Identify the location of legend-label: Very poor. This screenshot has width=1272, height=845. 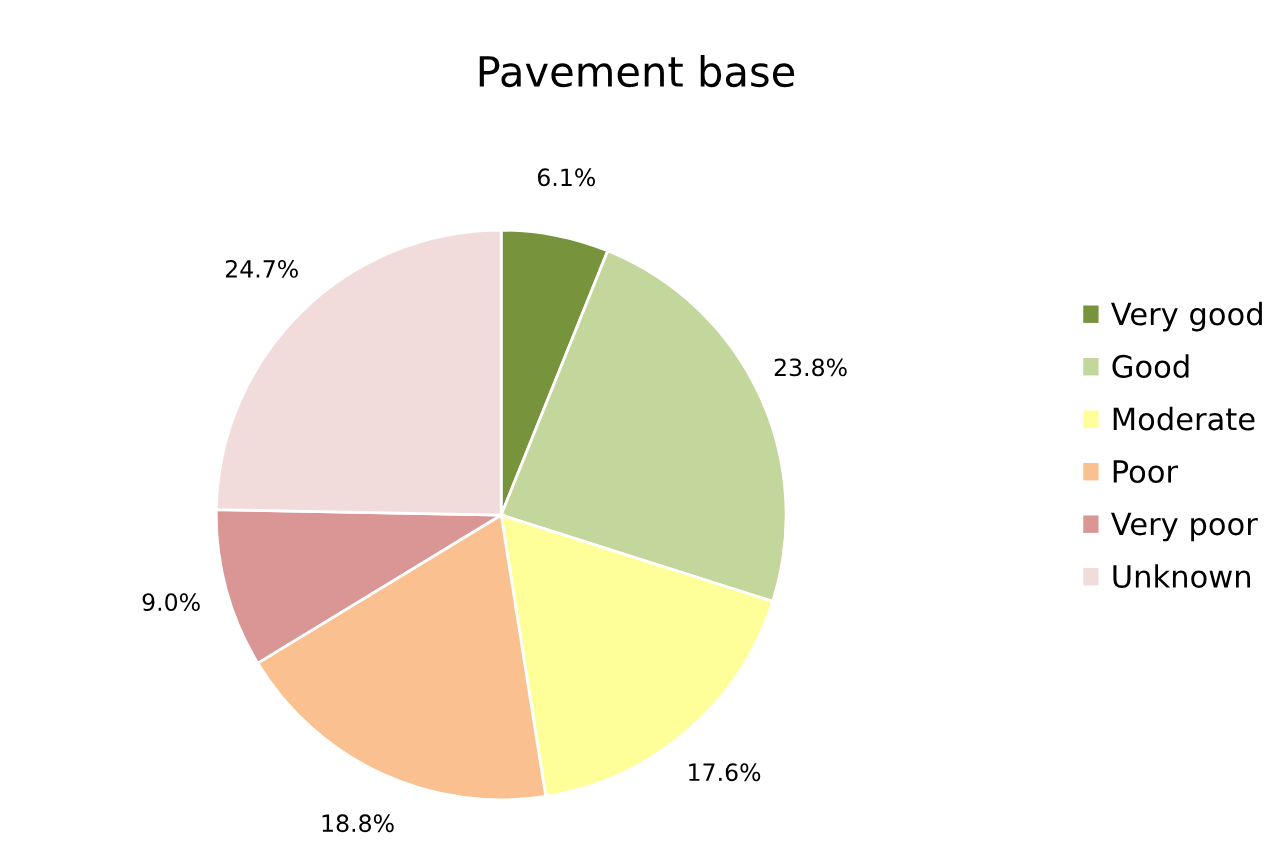
(1184, 527).